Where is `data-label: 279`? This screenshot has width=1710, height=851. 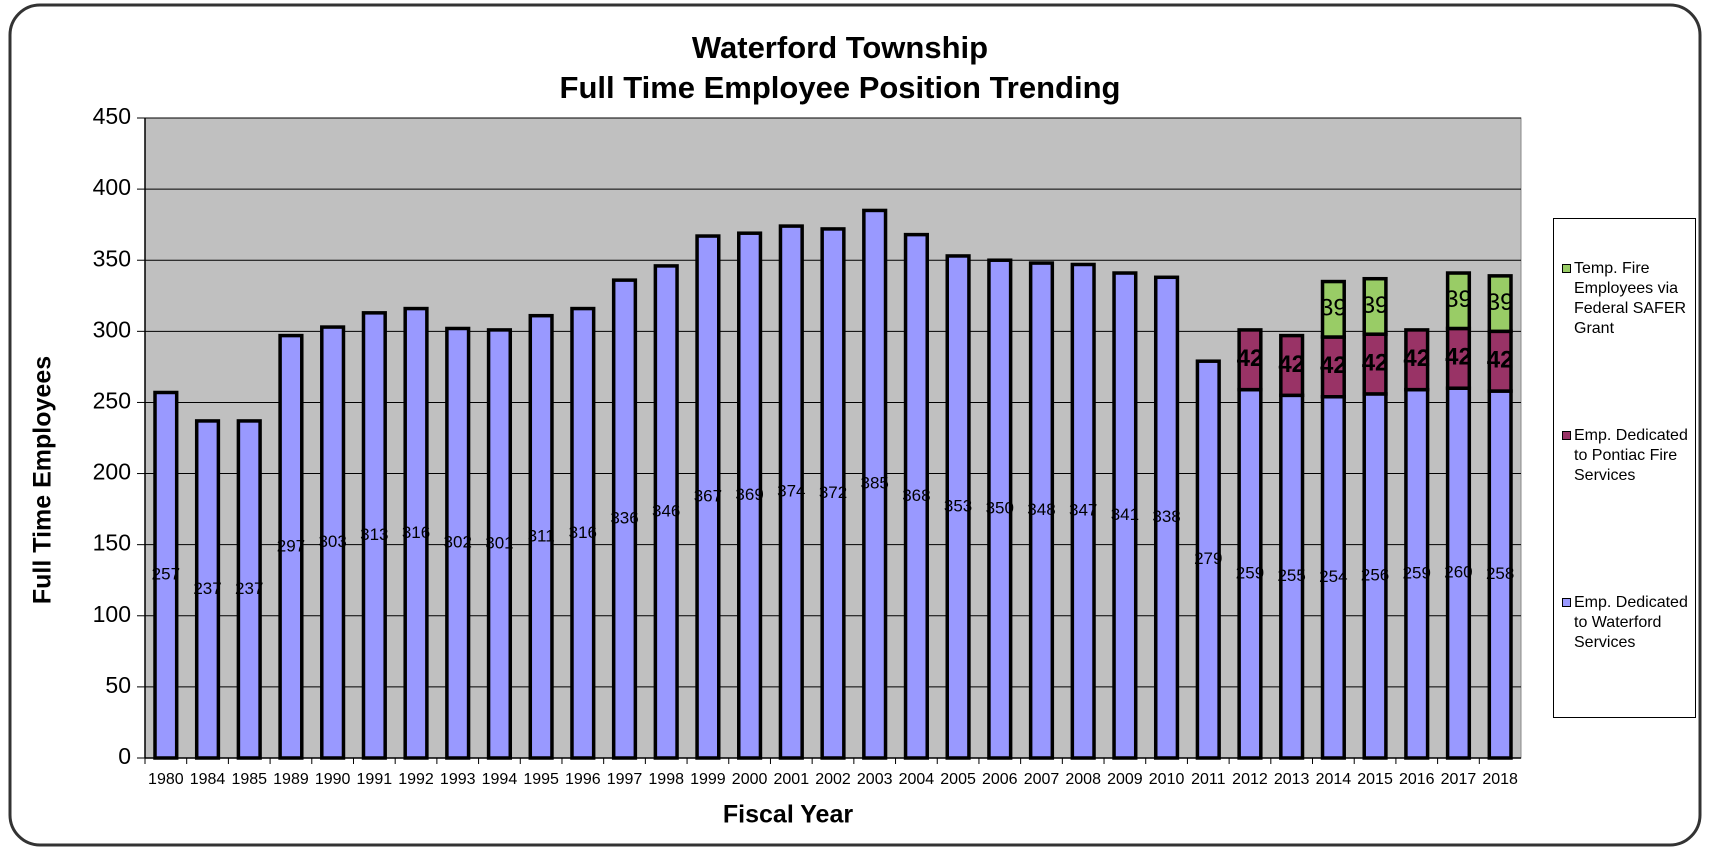 data-label: 279 is located at coordinates (1208, 558).